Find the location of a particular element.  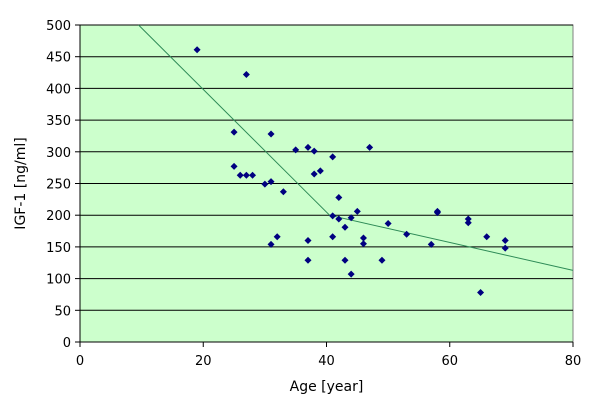

y-tick-label: 400 is located at coordinates (58, 89).